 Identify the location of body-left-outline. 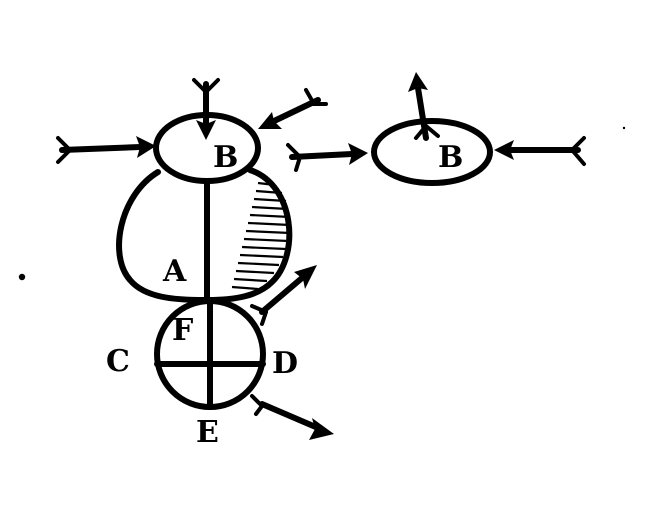
(162, 236).